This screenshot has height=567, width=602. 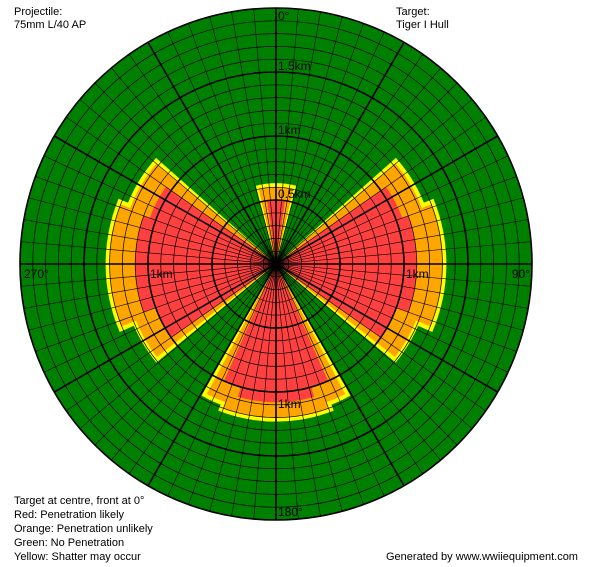 I want to click on range-label-0: 0.5km, so click(x=294, y=194).